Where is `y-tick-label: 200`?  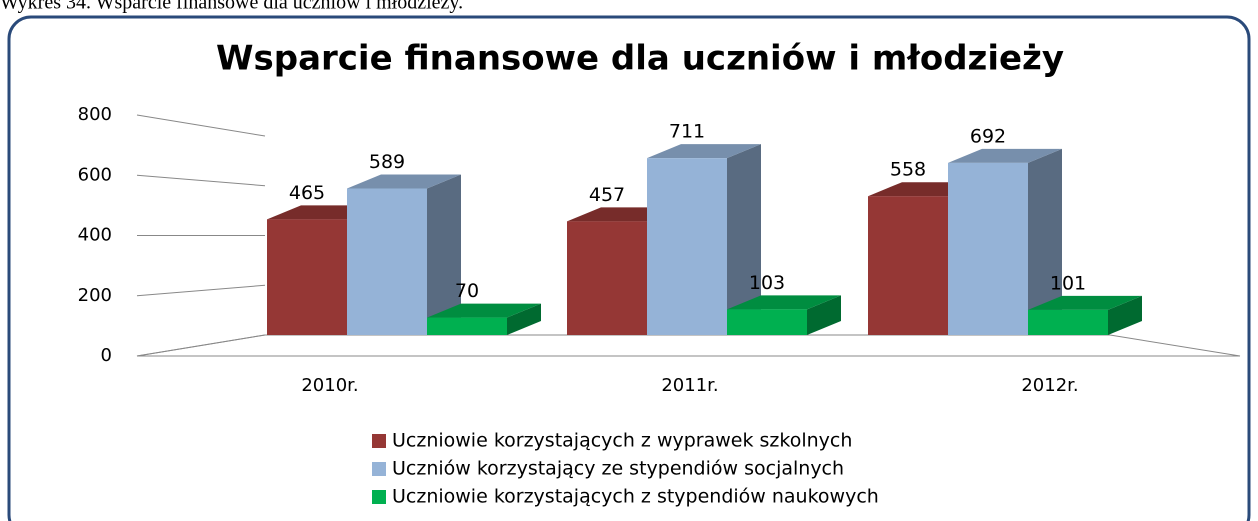
y-tick-label: 200 is located at coordinates (95, 295).